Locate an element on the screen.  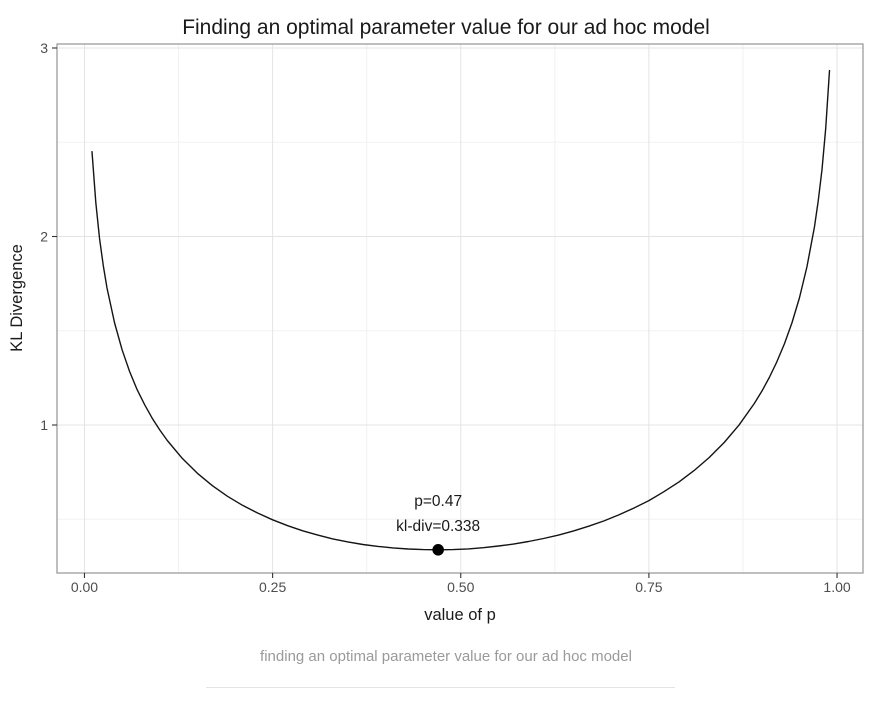
x-axis-ticks: 0.00 0.25 0.50 0.75 1.00 is located at coordinates (461, 584).